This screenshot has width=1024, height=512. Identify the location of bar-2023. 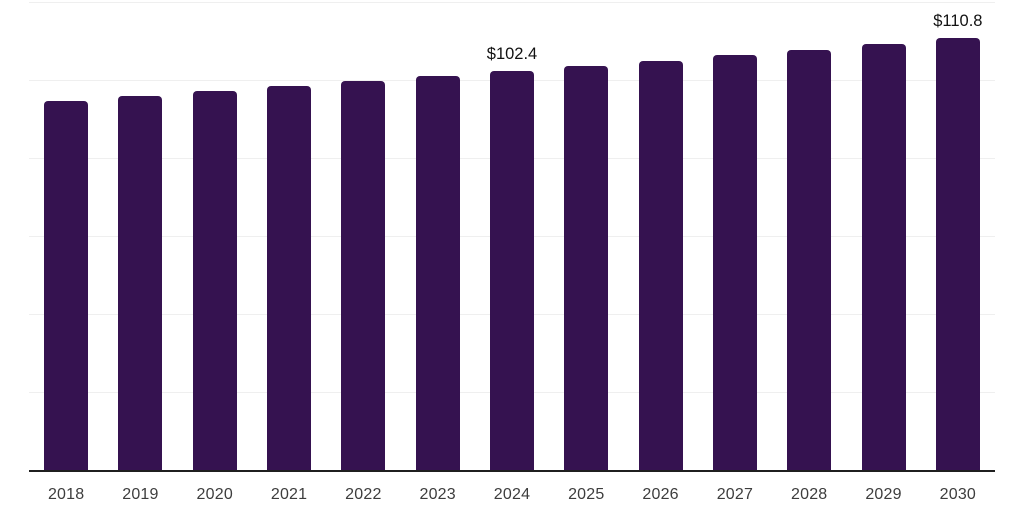
(437, 273).